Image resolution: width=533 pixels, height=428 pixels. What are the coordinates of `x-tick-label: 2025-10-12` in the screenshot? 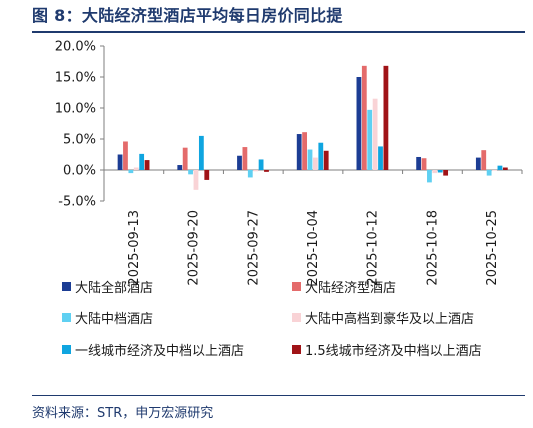 It's located at (373, 248).